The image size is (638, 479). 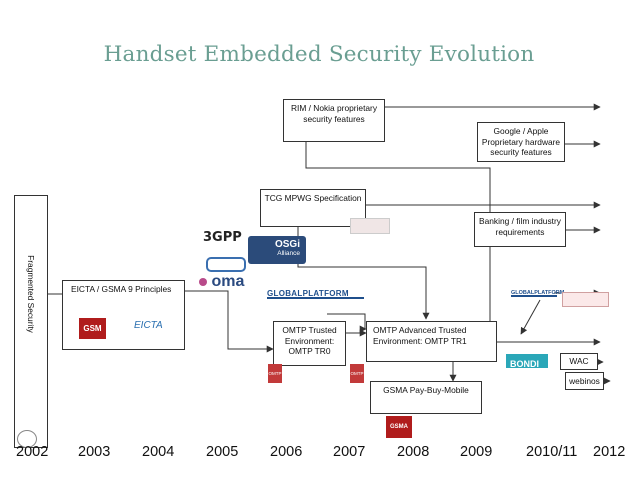 What do you see at coordinates (527, 361) in the screenshot?
I see `bondi-logo: BONDI` at bounding box center [527, 361].